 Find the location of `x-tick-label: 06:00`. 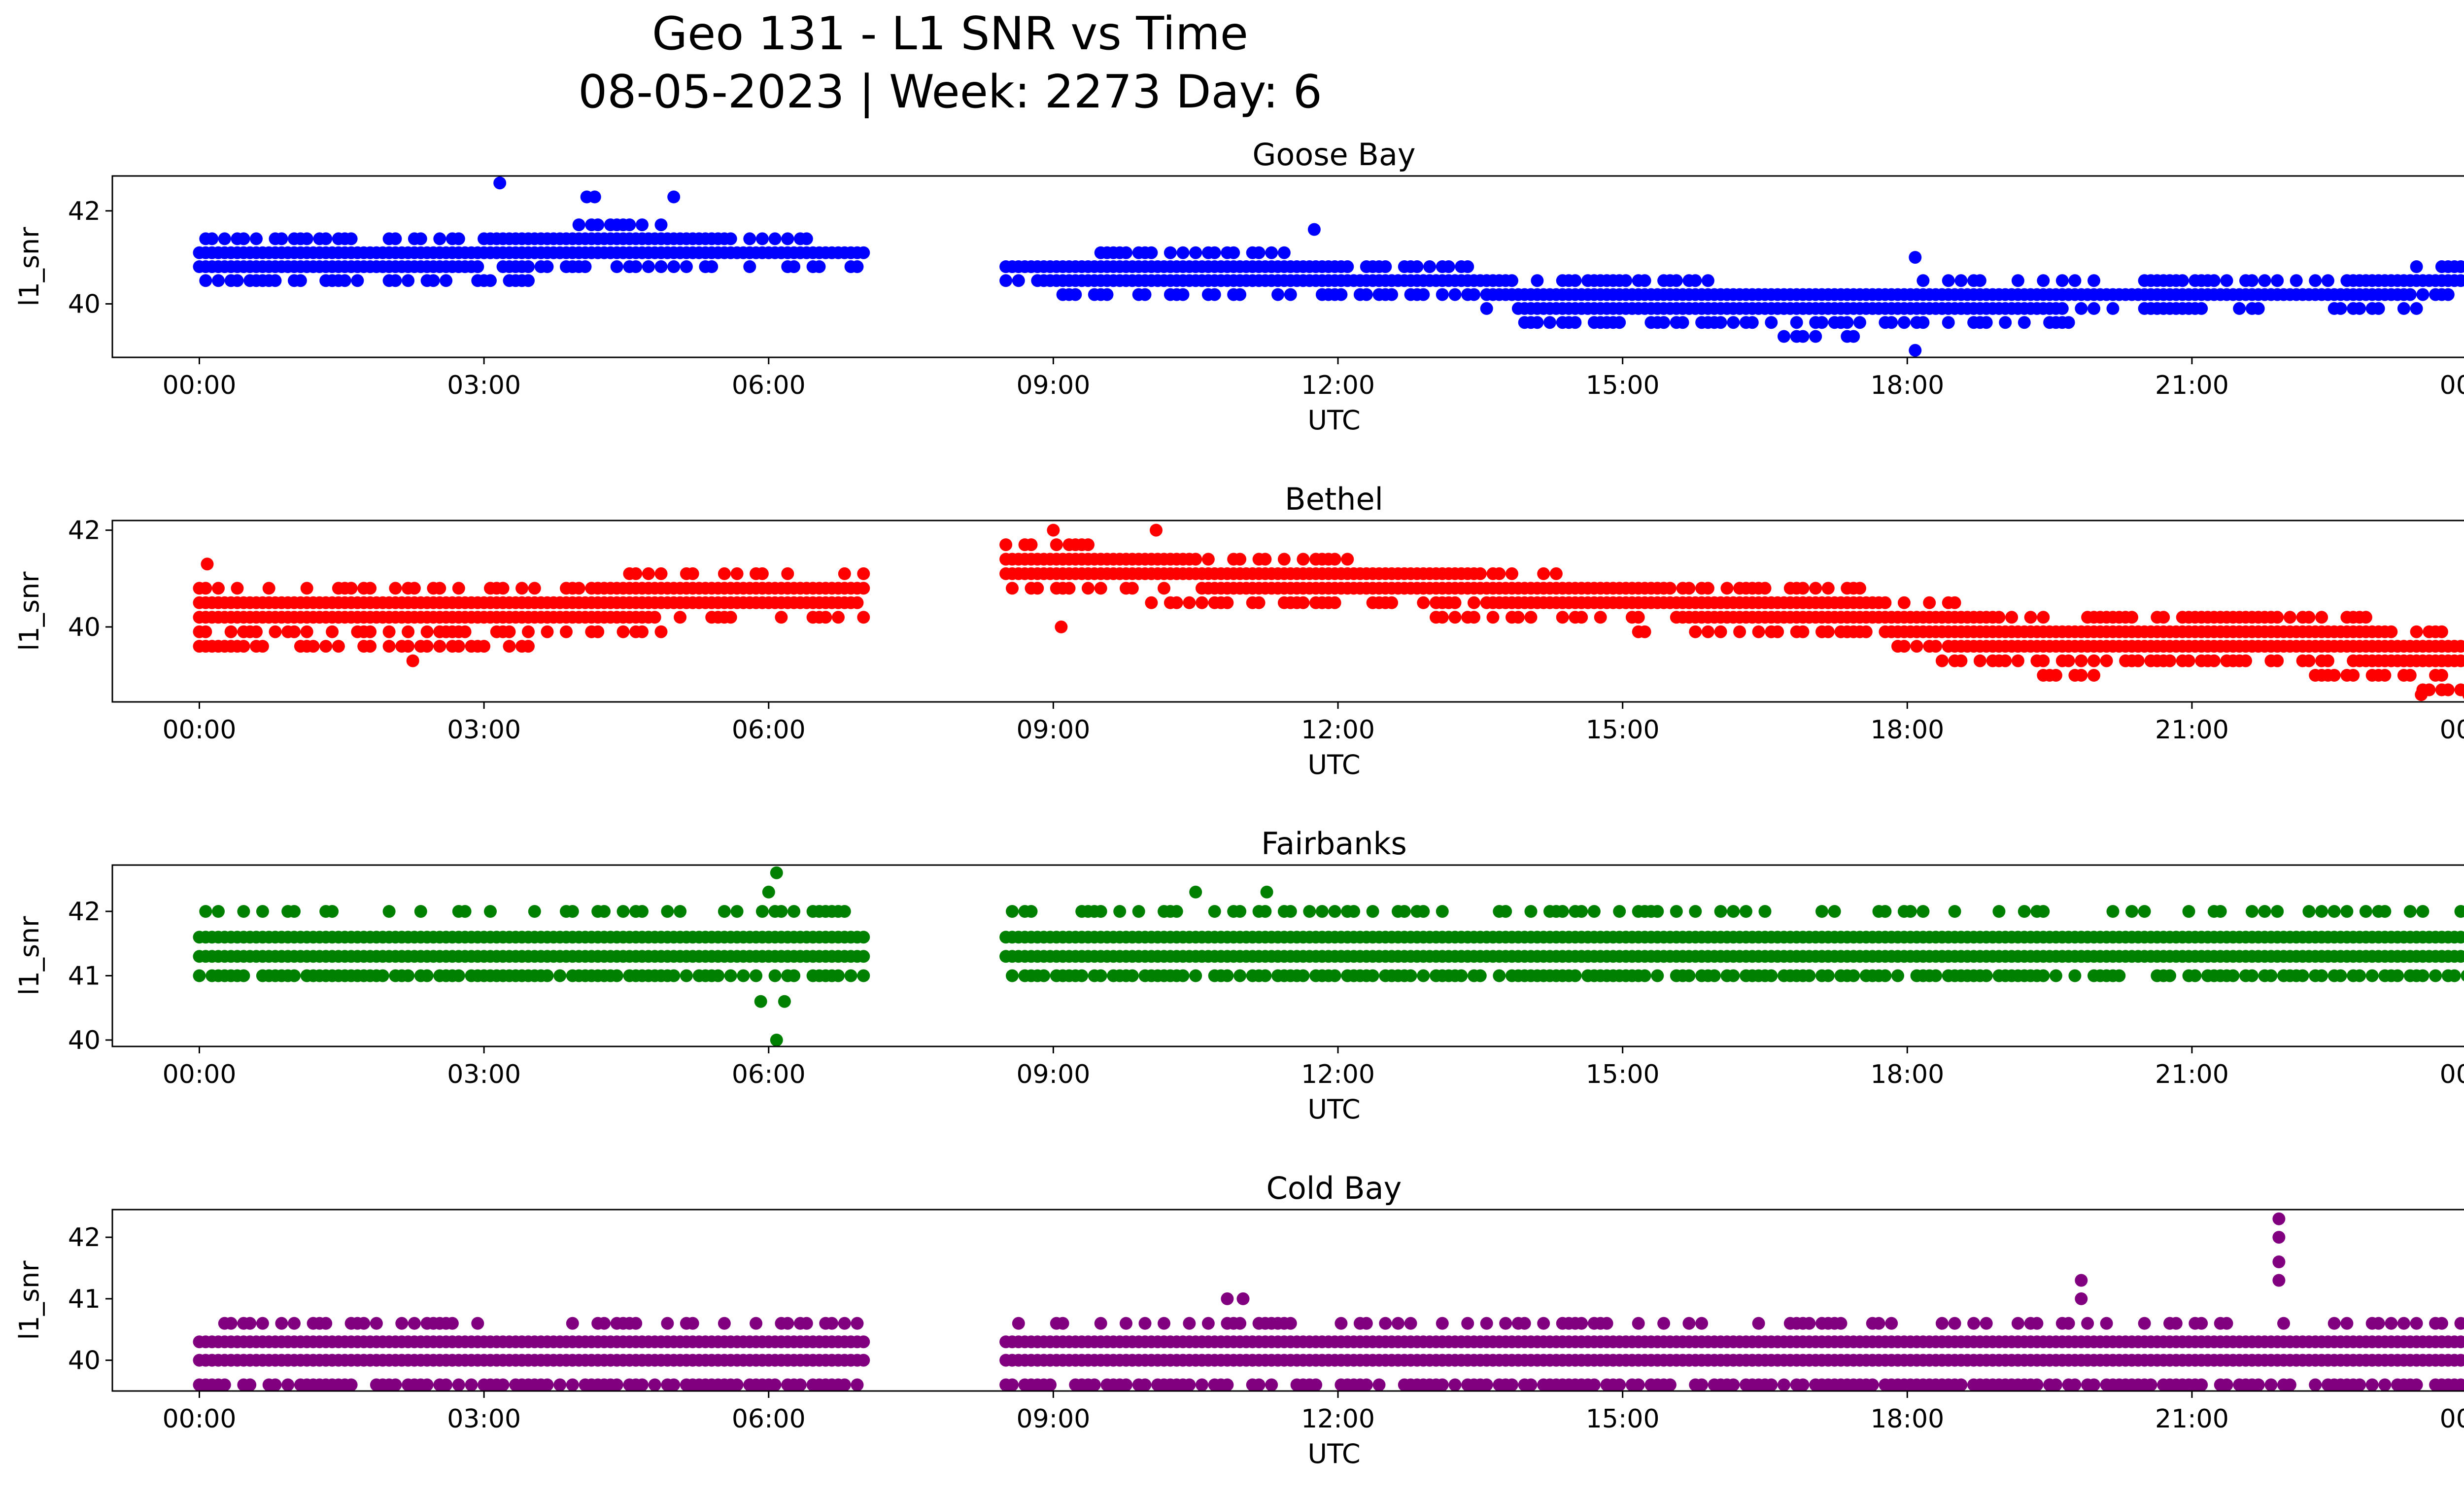

x-tick-label: 06:00 is located at coordinates (769, 730).